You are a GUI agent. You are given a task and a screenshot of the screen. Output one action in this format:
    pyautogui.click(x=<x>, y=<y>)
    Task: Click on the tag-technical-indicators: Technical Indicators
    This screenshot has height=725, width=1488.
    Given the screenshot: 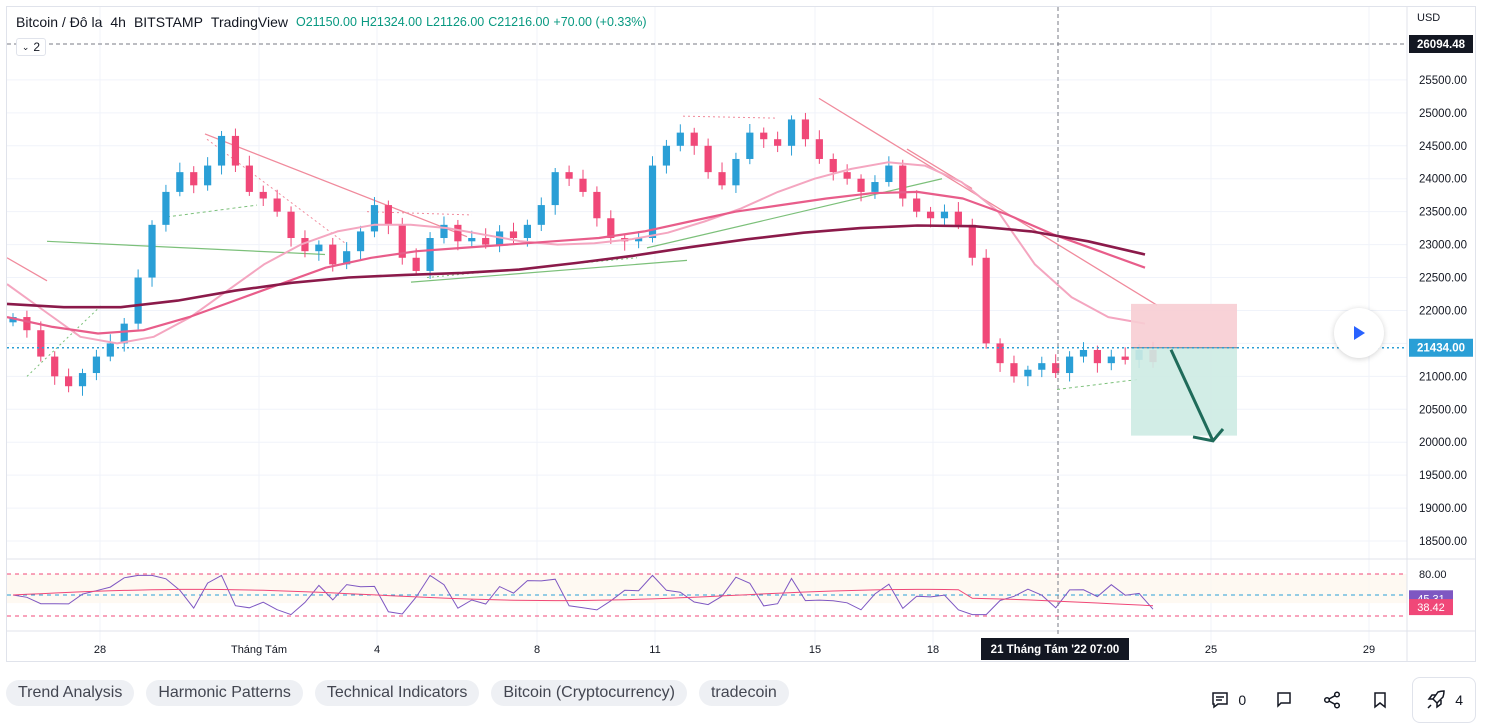 What is the action you would take?
    pyautogui.click(x=397, y=693)
    